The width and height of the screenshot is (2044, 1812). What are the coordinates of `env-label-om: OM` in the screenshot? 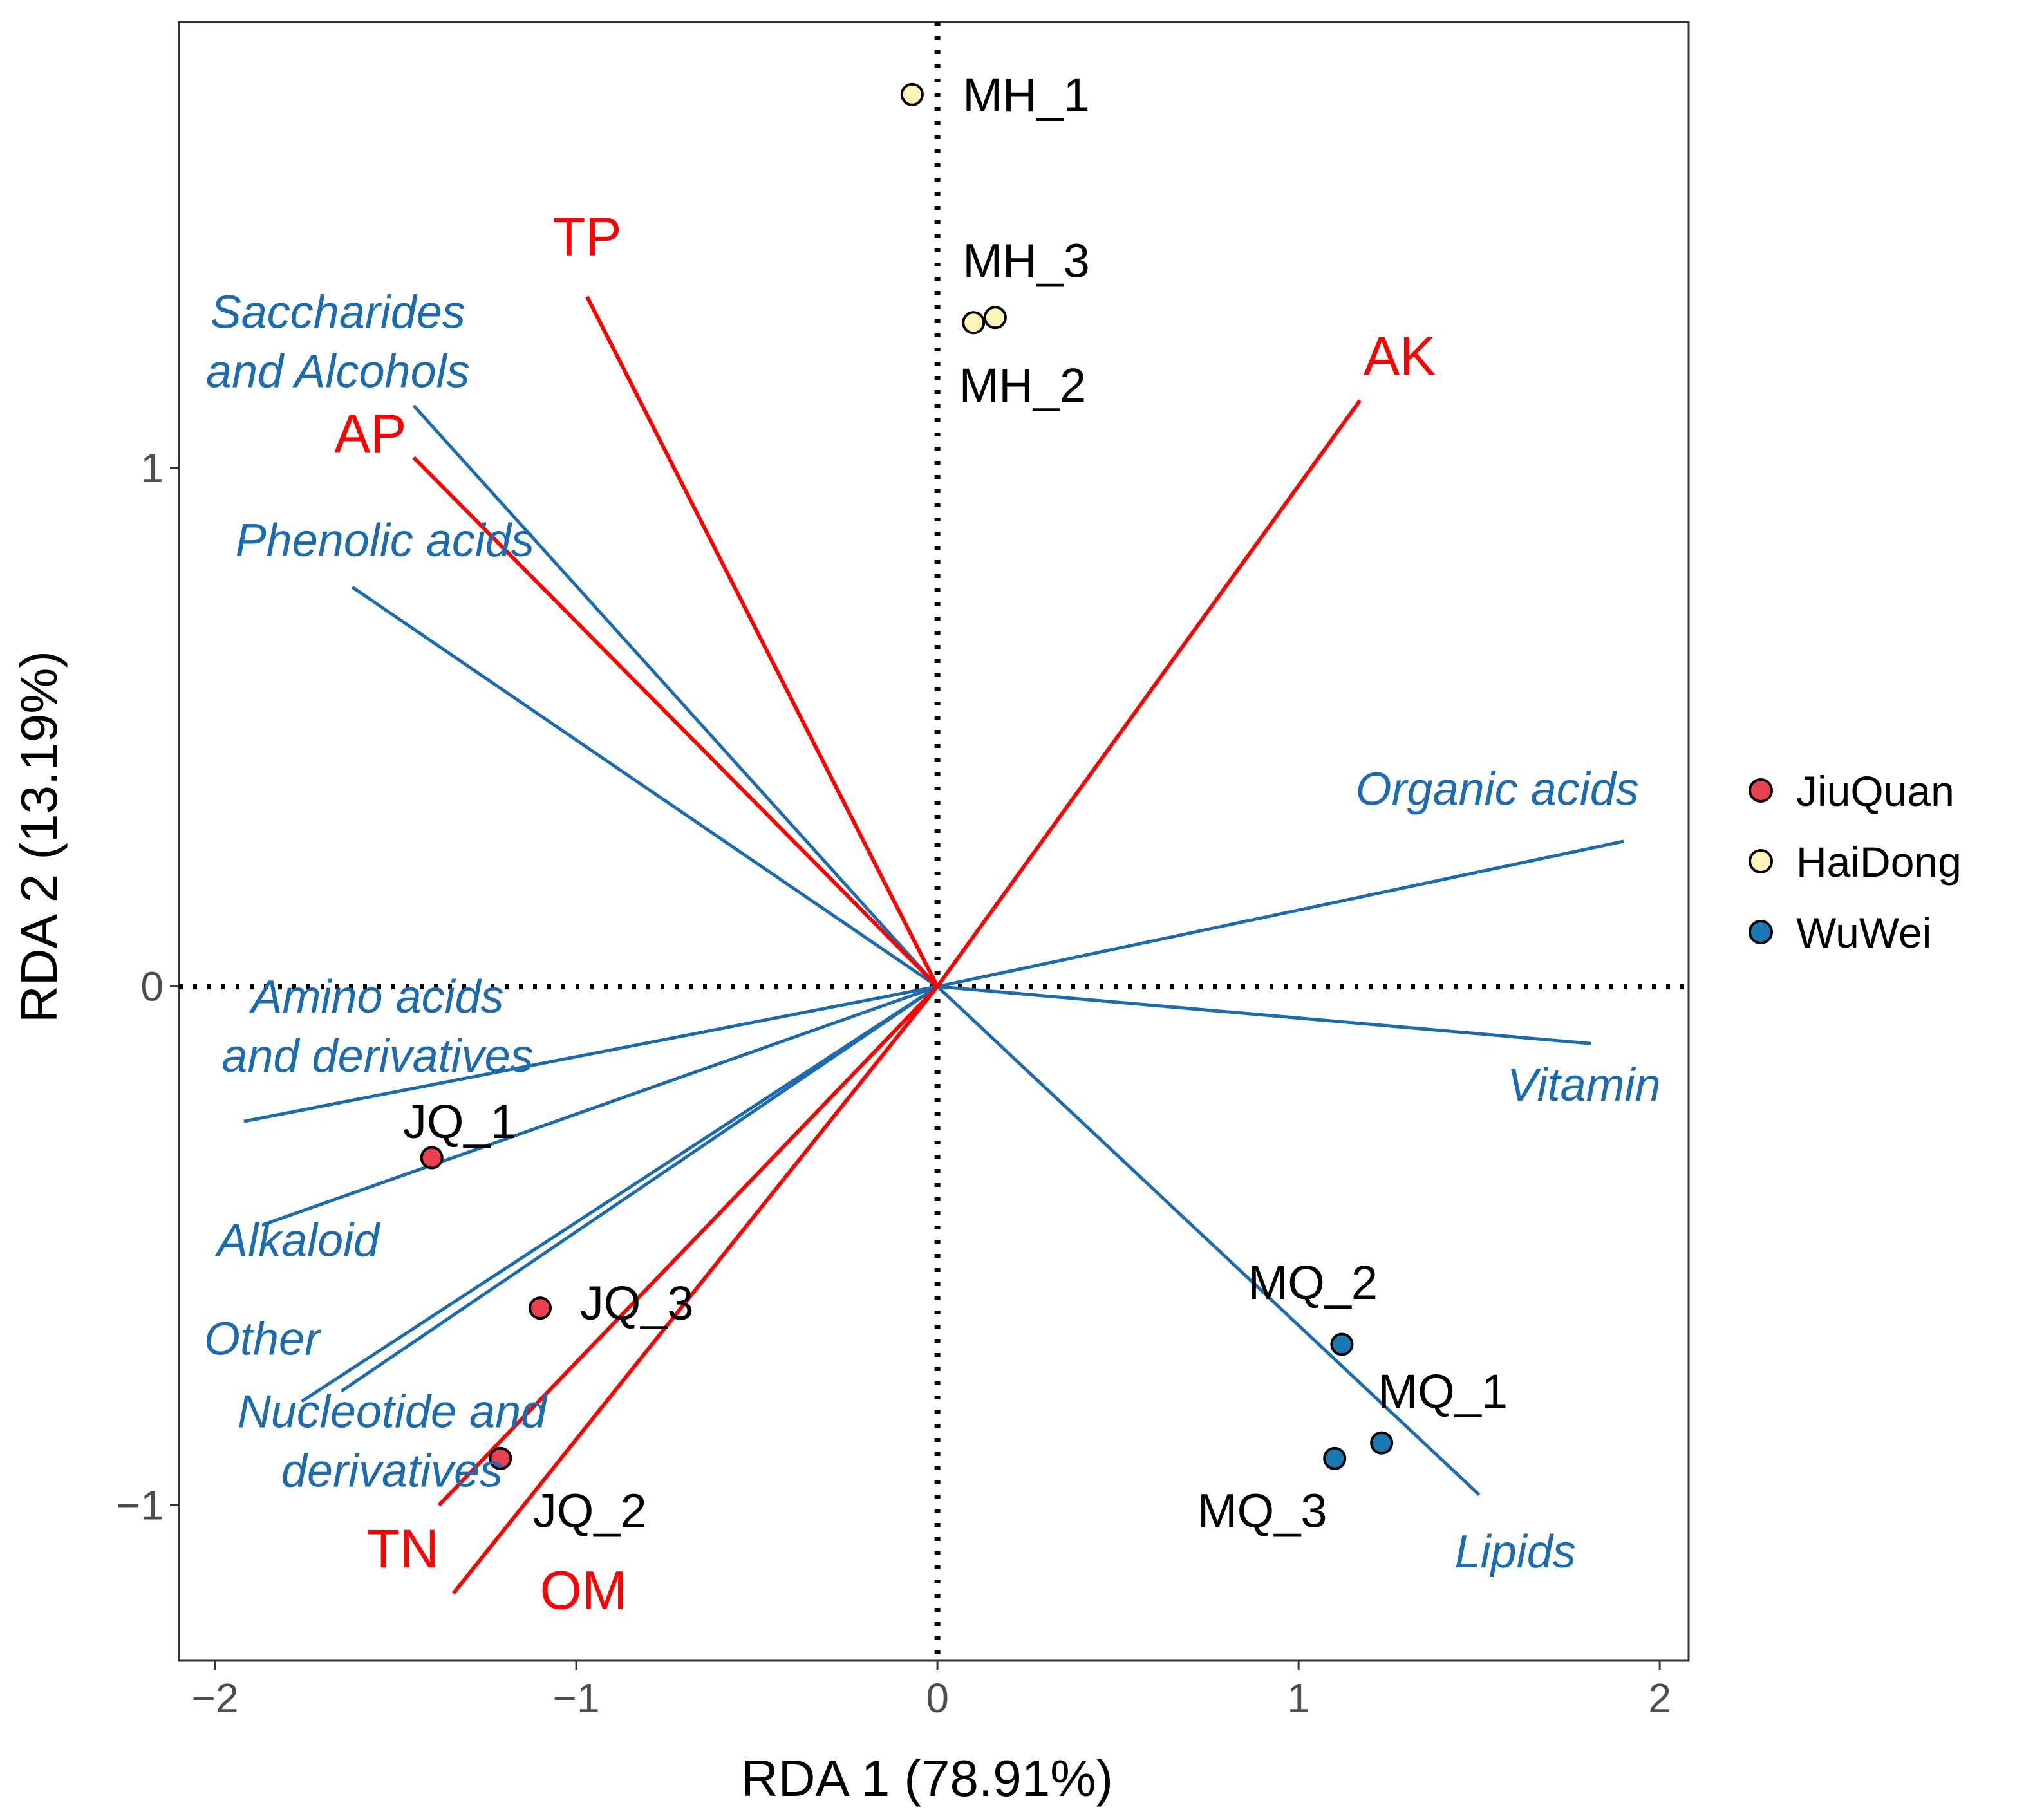 It's located at (583, 1590).